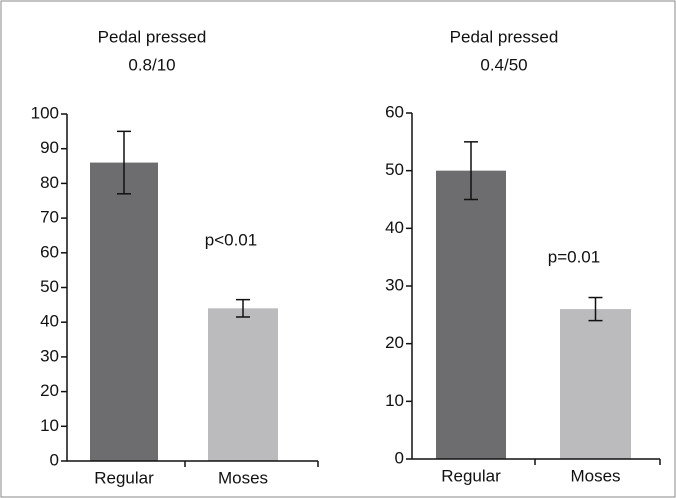 Image resolution: width=676 pixels, height=498 pixels. What do you see at coordinates (45, 112) in the screenshot?
I see `y-tick-label: 100` at bounding box center [45, 112].